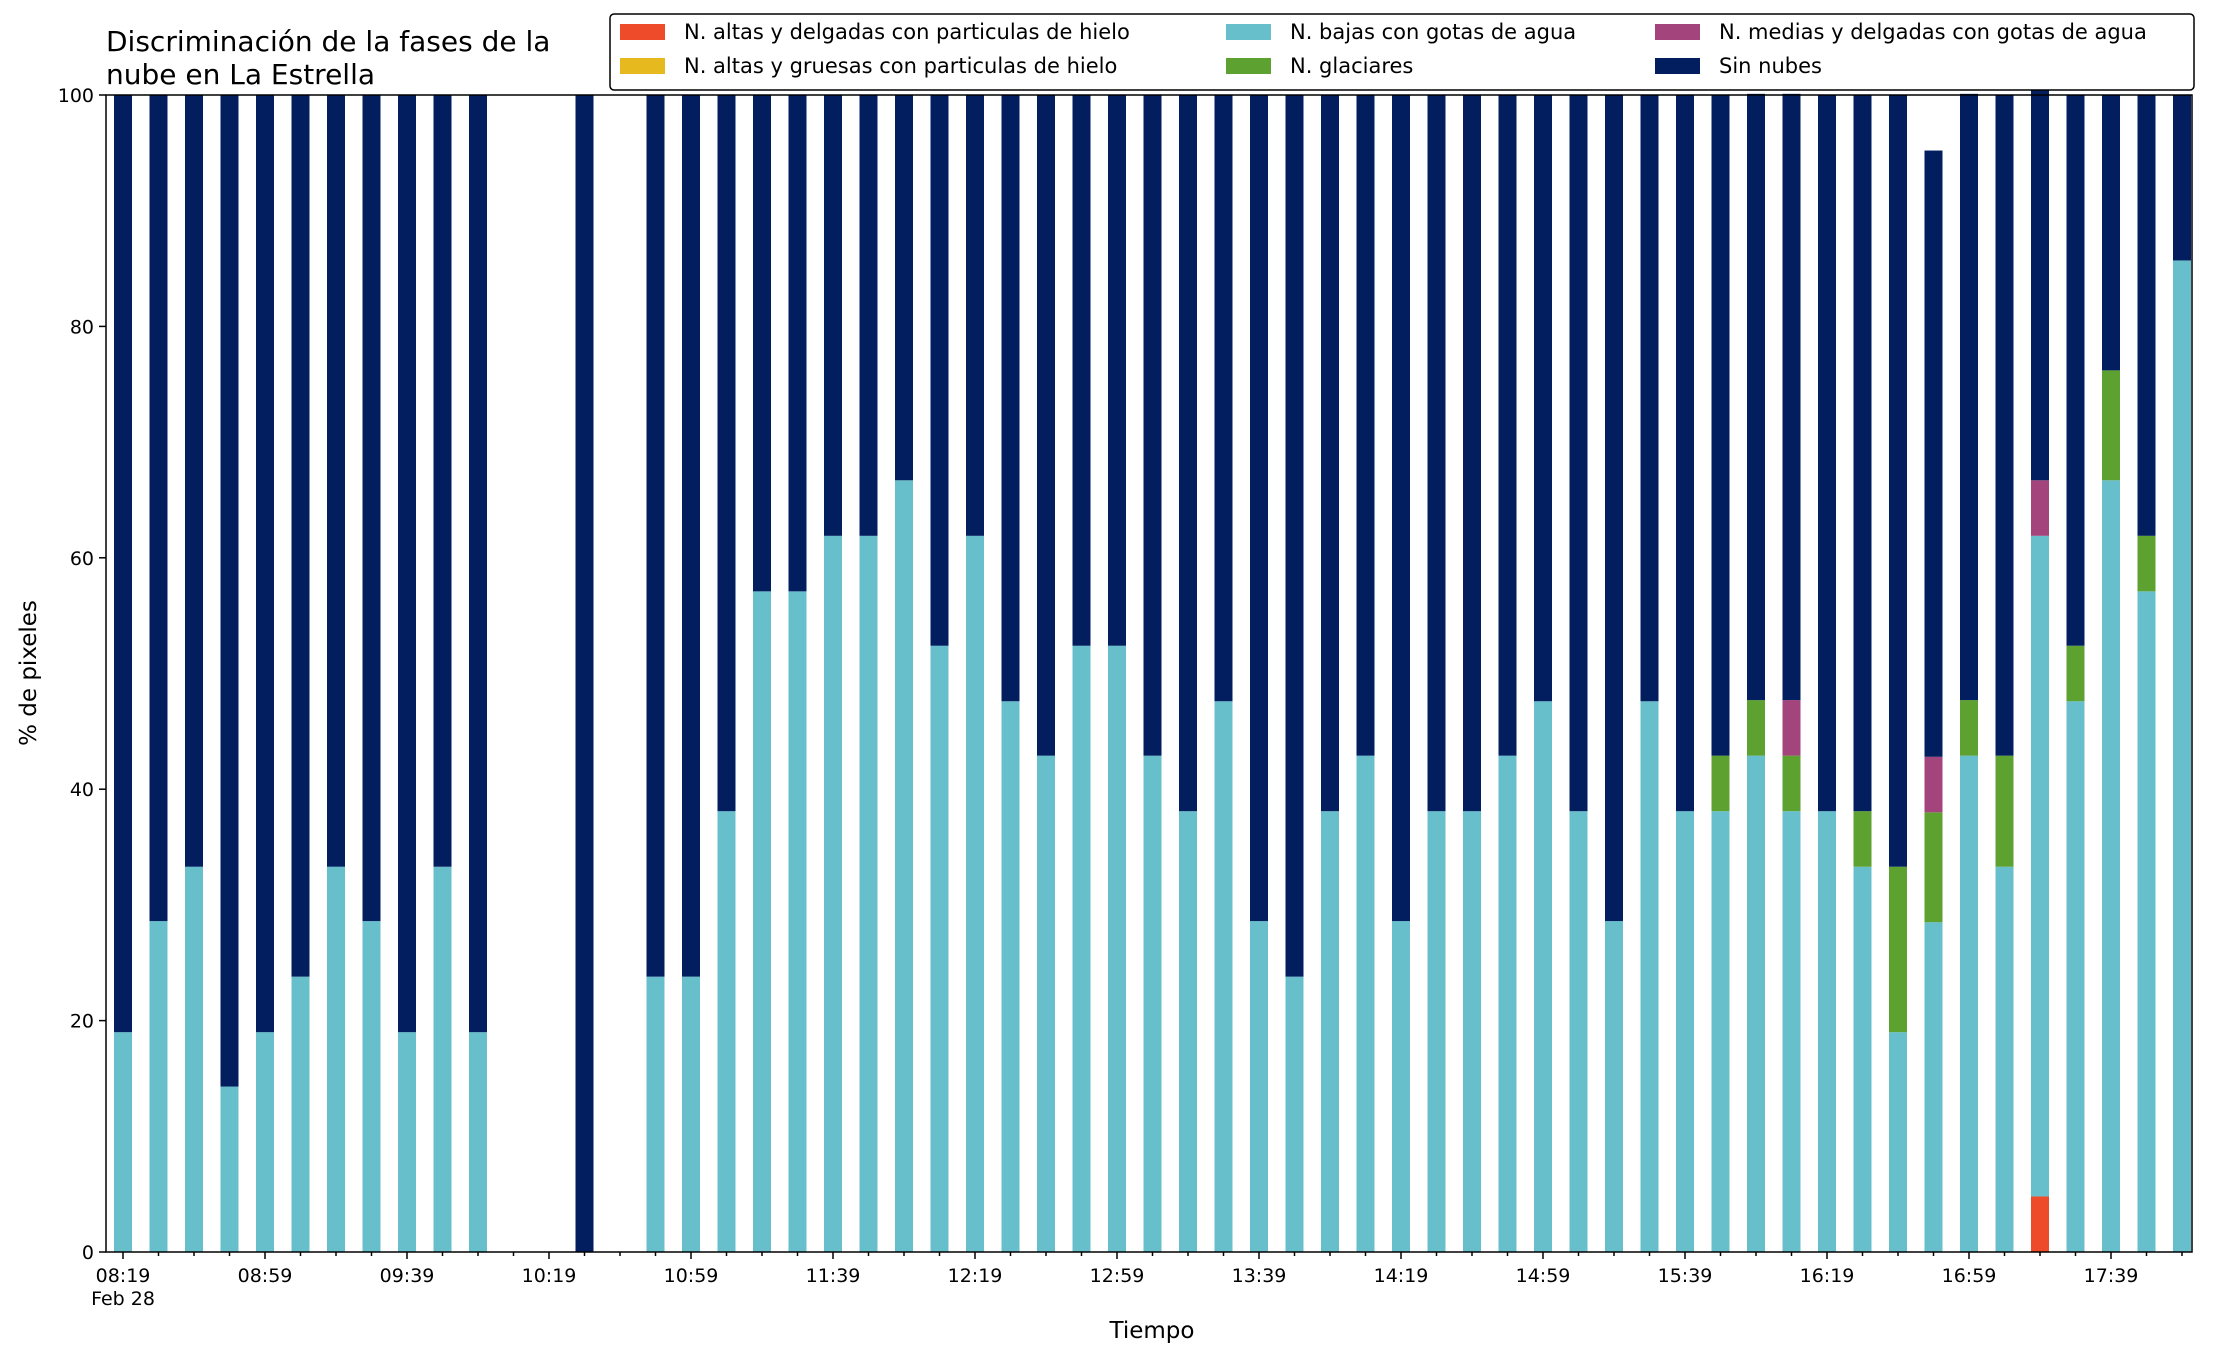  Describe the element at coordinates (1152, 1331) in the screenshot. I see `x-axis-label: Tiempo` at that location.